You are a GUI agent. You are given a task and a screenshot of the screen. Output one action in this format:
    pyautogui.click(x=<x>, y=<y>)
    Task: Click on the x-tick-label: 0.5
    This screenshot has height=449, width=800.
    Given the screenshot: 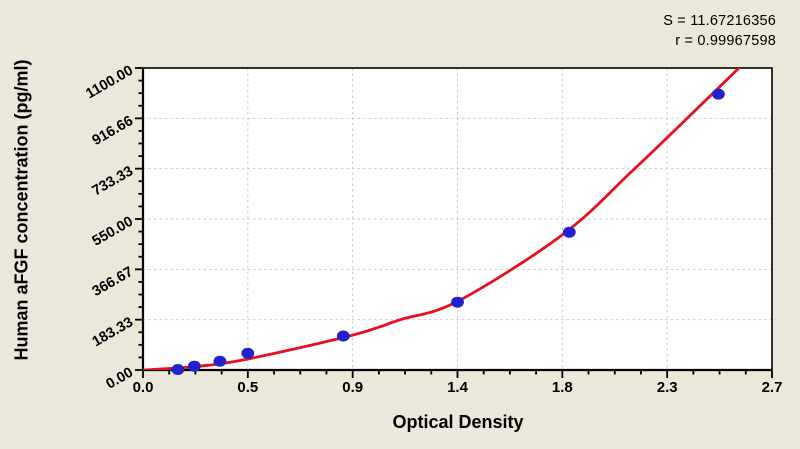 What is the action you would take?
    pyautogui.click(x=247, y=387)
    